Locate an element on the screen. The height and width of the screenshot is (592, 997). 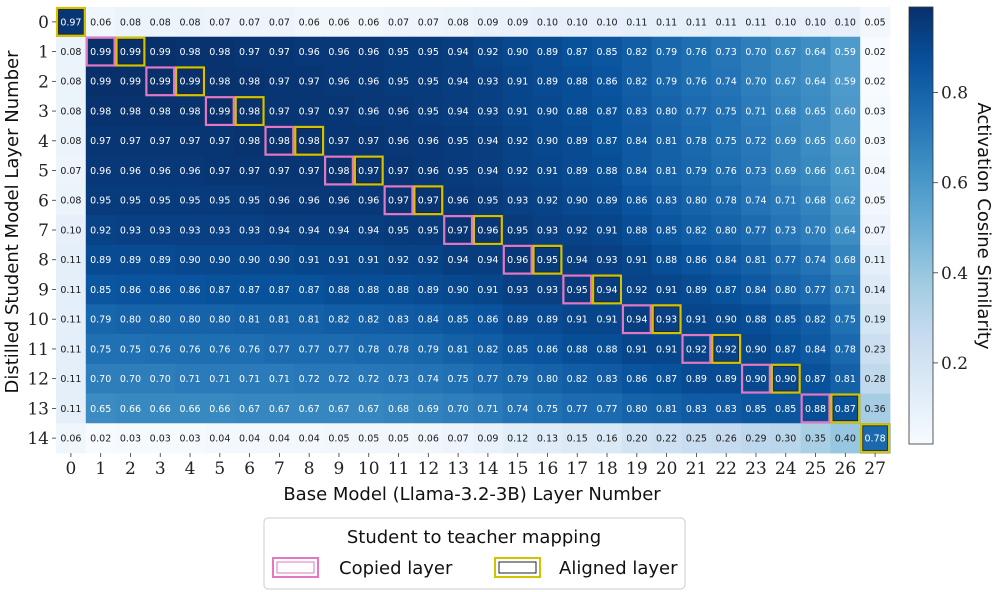
aligned-layer-outline-inner is located at coordinates (130, 51).